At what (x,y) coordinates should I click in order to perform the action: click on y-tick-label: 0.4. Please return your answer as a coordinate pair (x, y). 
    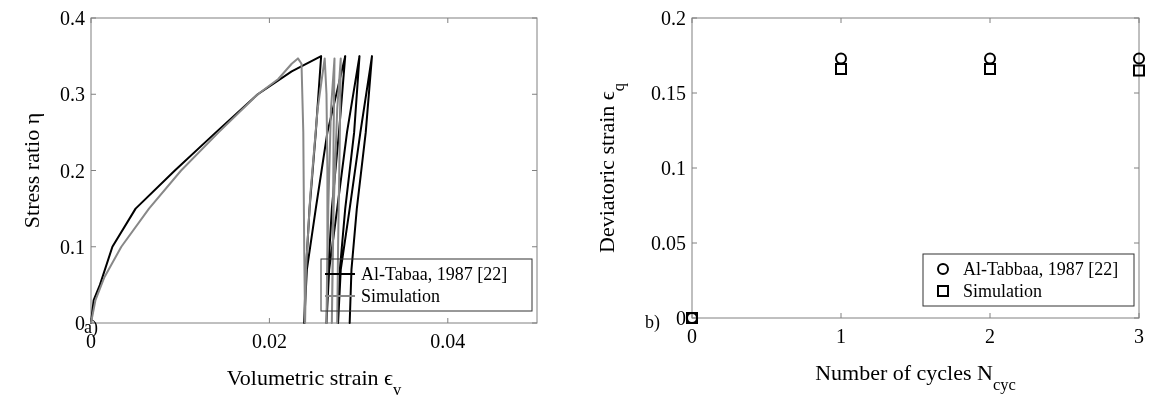
    Looking at the image, I should click on (72, 18).